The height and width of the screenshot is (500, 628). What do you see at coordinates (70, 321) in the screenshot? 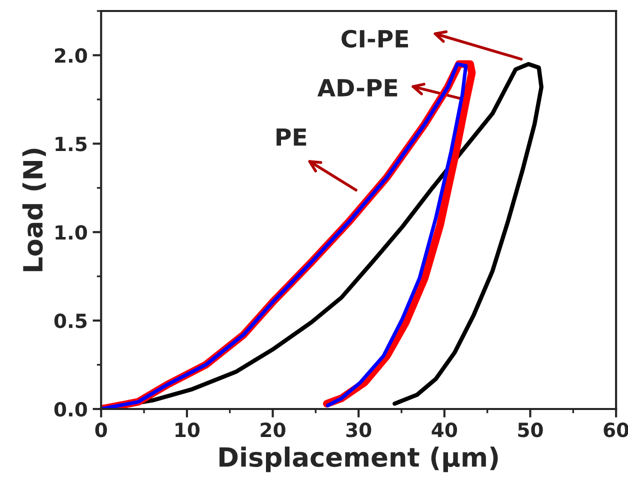
I see `y-tick-label: 0.5` at bounding box center [70, 321].